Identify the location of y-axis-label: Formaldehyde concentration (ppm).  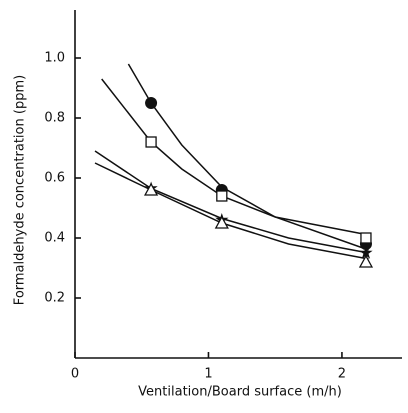
(20, 190).